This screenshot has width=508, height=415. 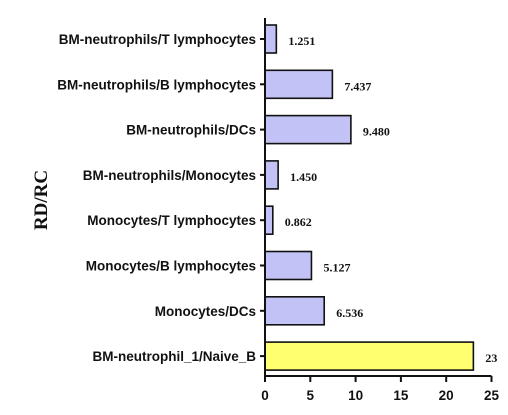 What do you see at coordinates (205, 311) in the screenshot?
I see `category-label-6: Monocytes/DCs` at bounding box center [205, 311].